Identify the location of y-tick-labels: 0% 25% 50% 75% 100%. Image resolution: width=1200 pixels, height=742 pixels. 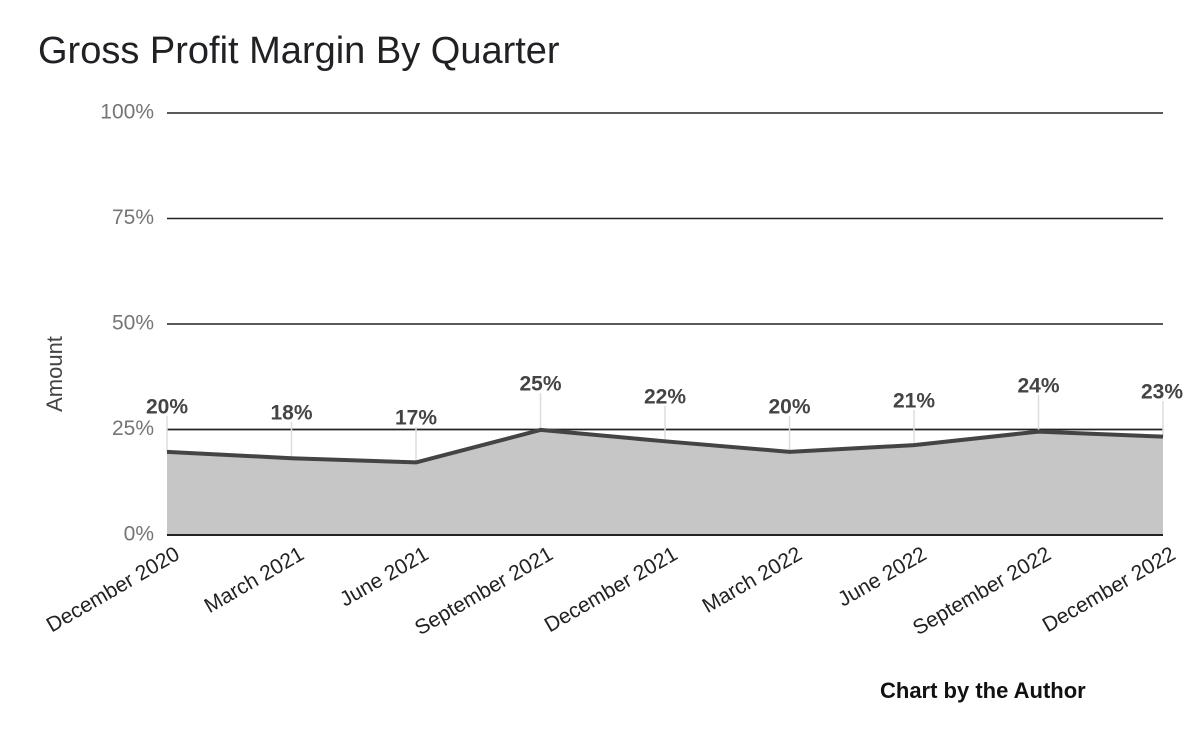
(127, 323).